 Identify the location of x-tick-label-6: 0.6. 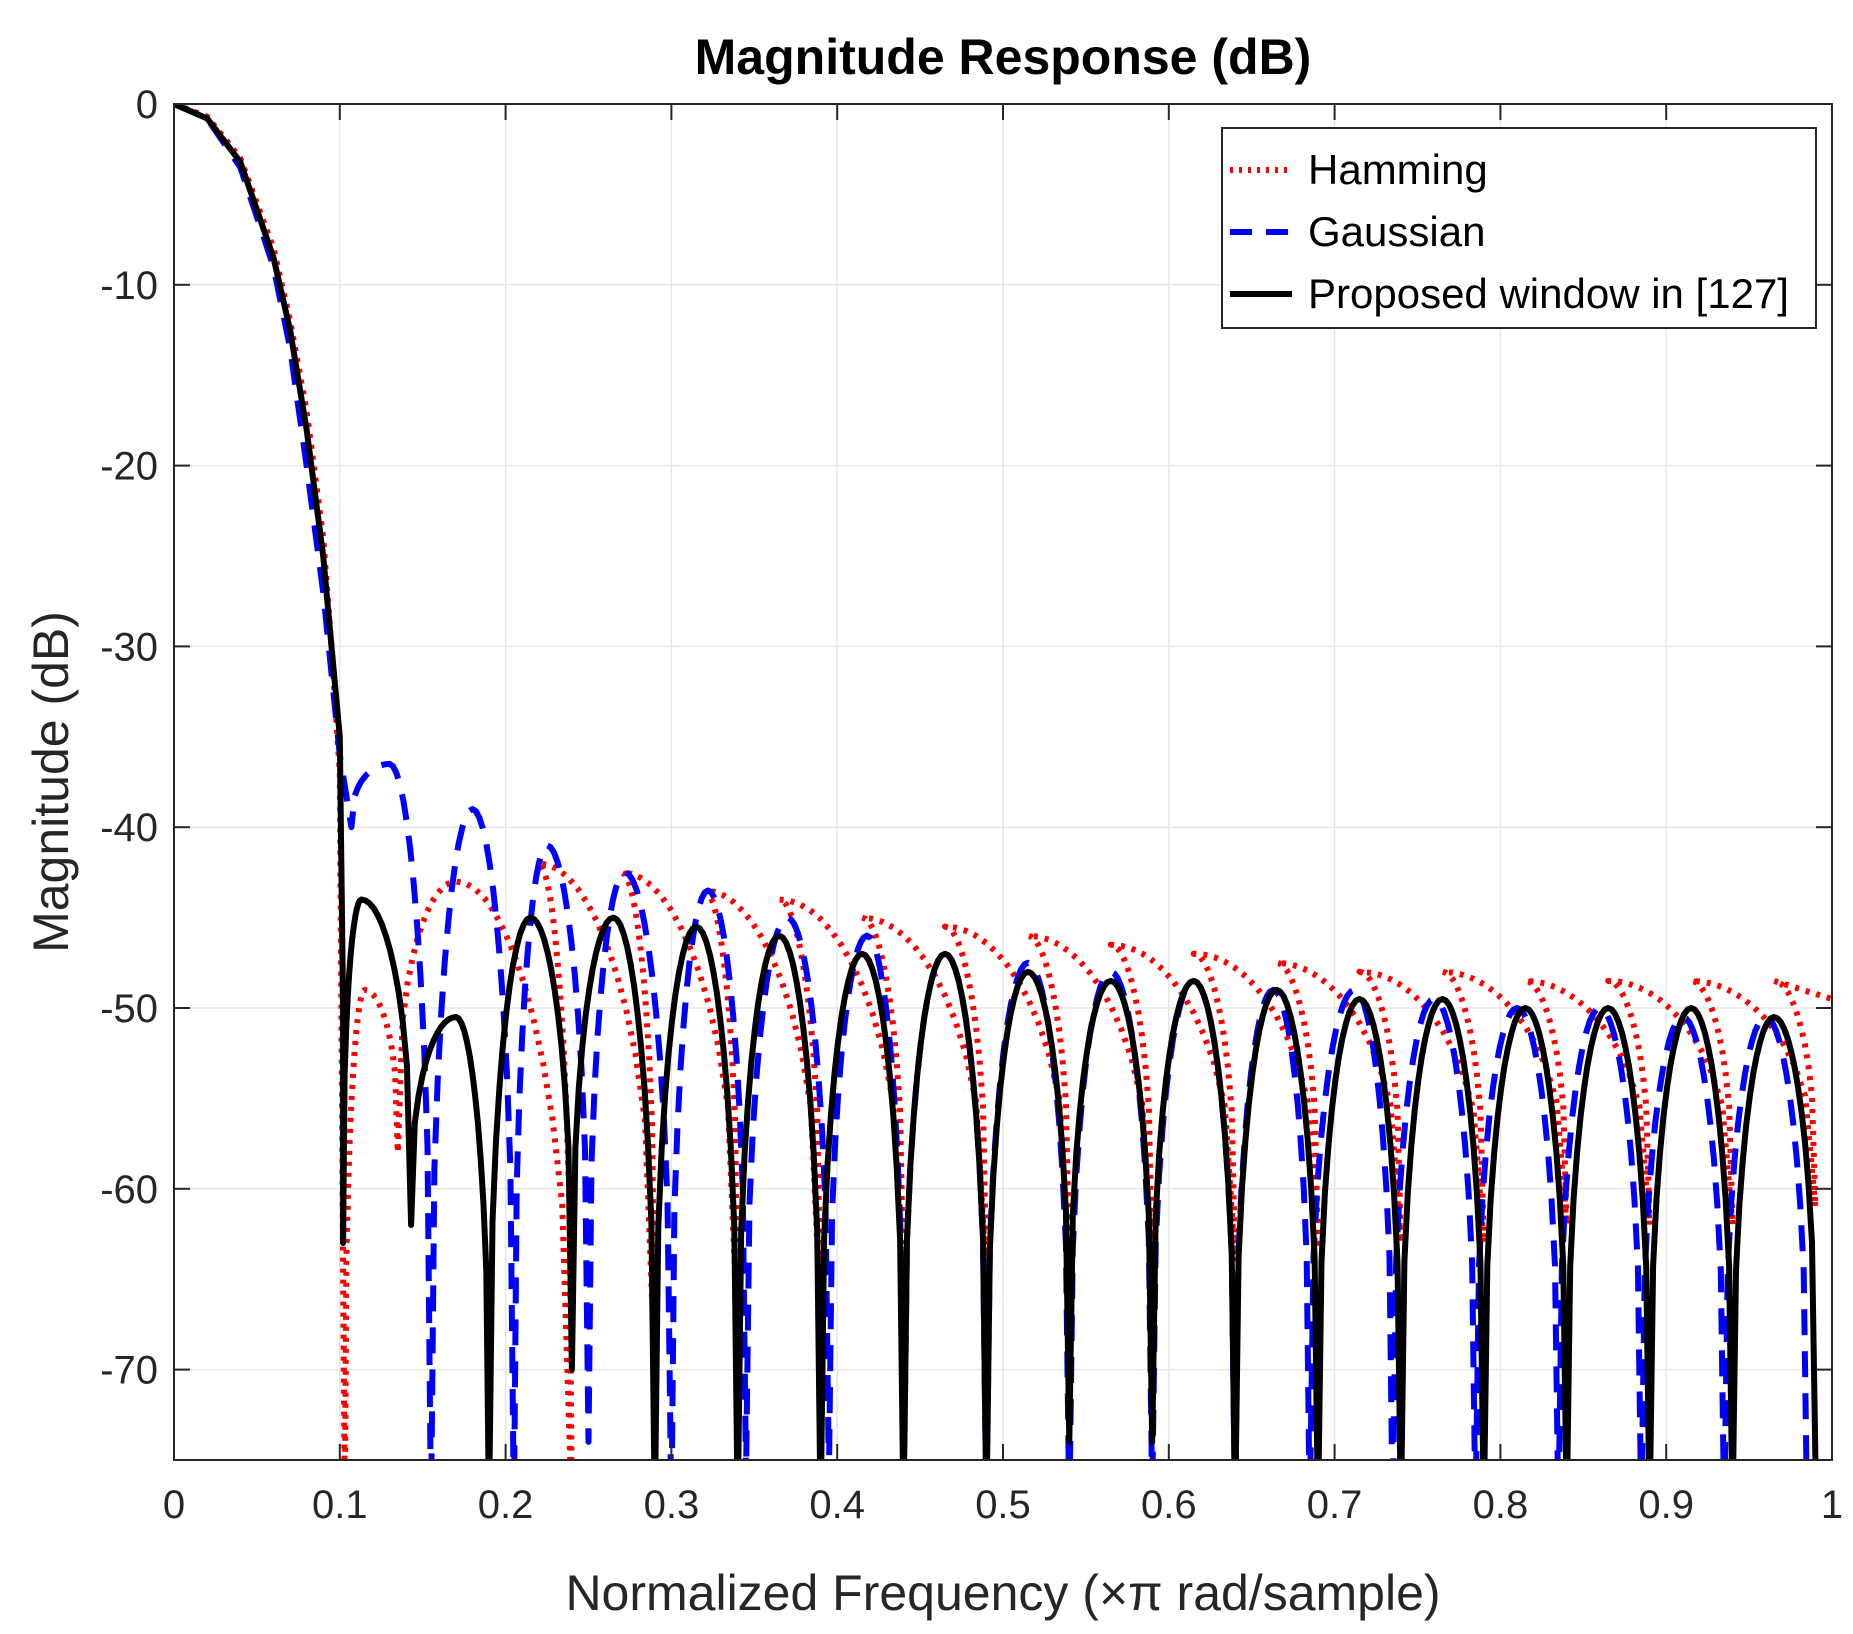
(1169, 1505).